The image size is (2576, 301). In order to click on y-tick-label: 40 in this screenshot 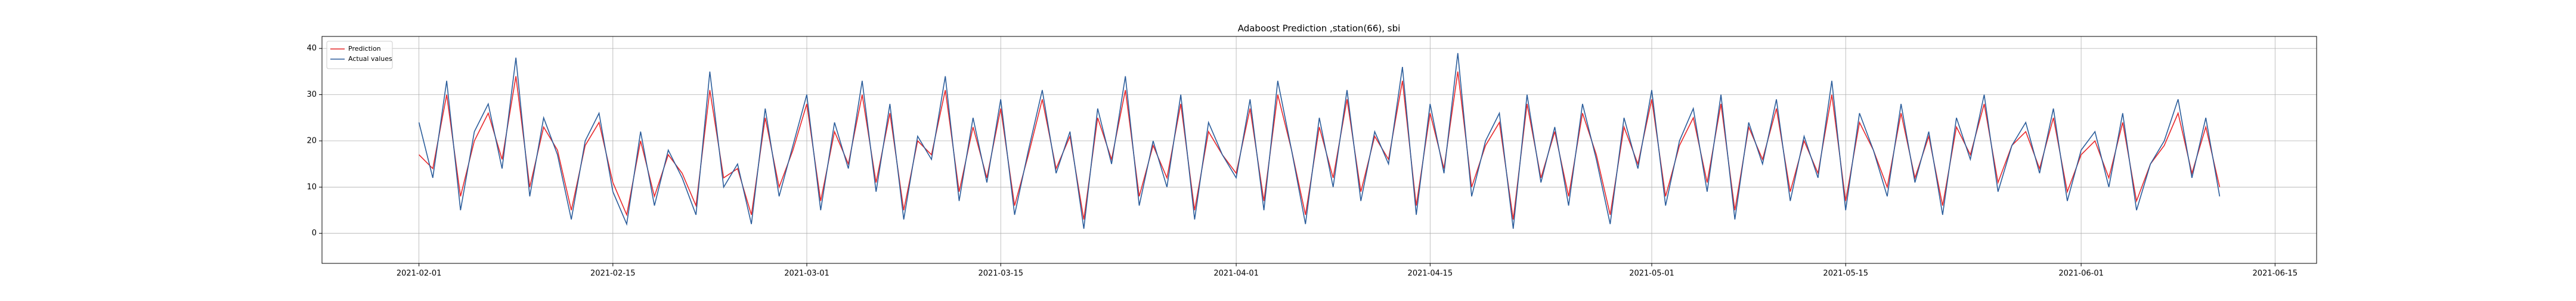, I will do `click(312, 49)`.